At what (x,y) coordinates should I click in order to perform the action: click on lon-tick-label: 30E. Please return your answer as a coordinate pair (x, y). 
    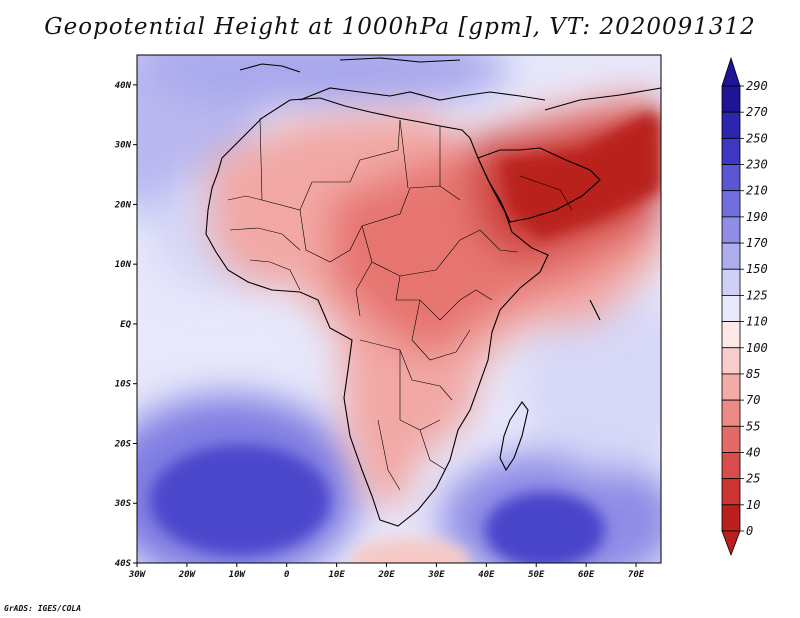
    Looking at the image, I should click on (436, 575).